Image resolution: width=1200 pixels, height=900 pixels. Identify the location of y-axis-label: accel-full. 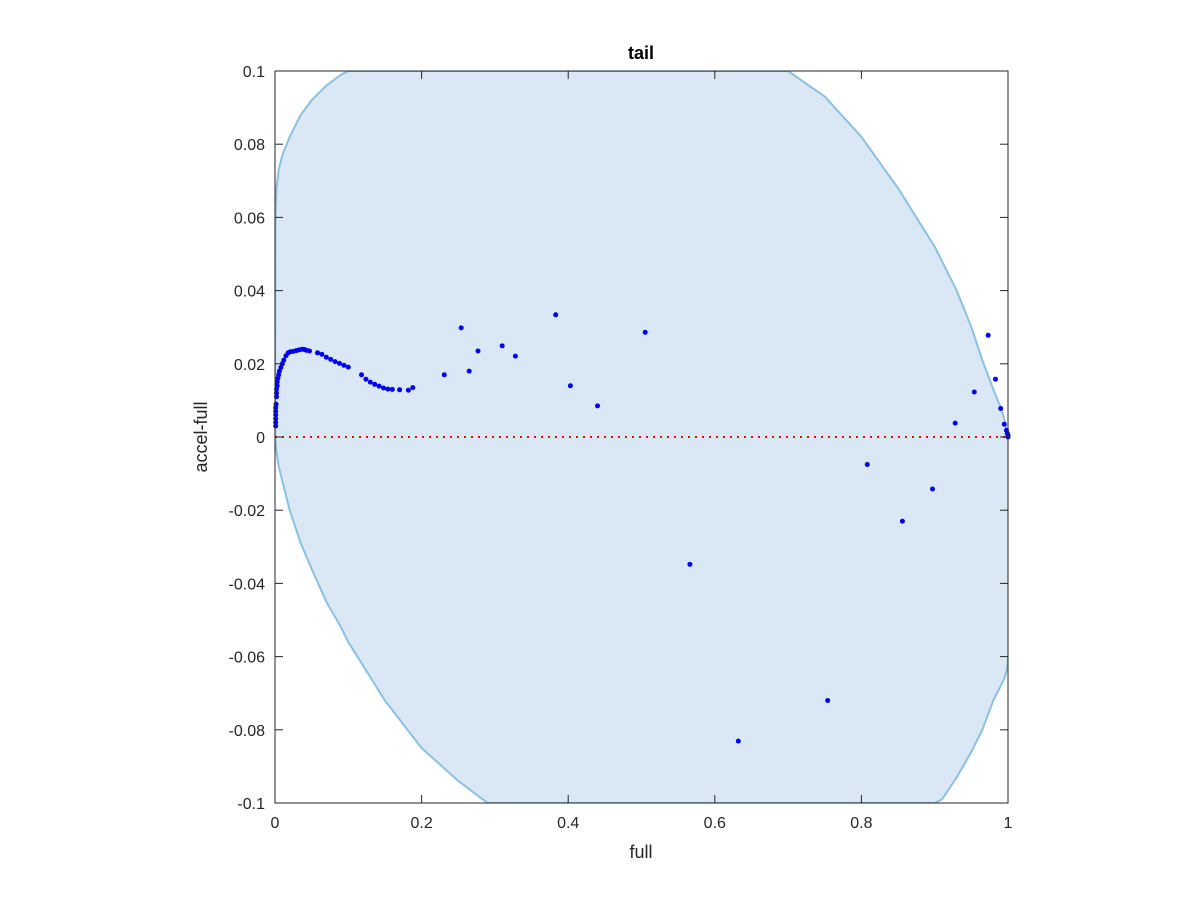
(201, 436).